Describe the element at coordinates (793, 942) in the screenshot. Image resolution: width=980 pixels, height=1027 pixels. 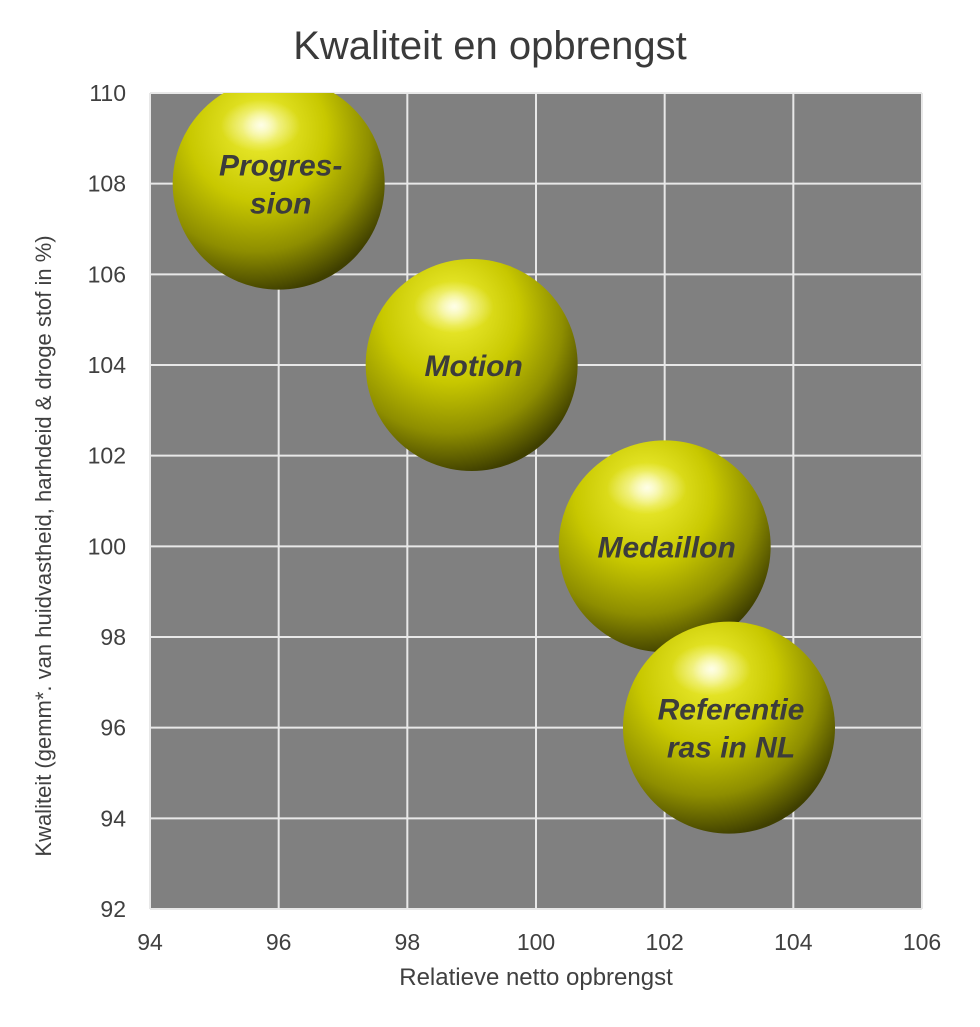
I see `x-tick-label: 104` at that location.